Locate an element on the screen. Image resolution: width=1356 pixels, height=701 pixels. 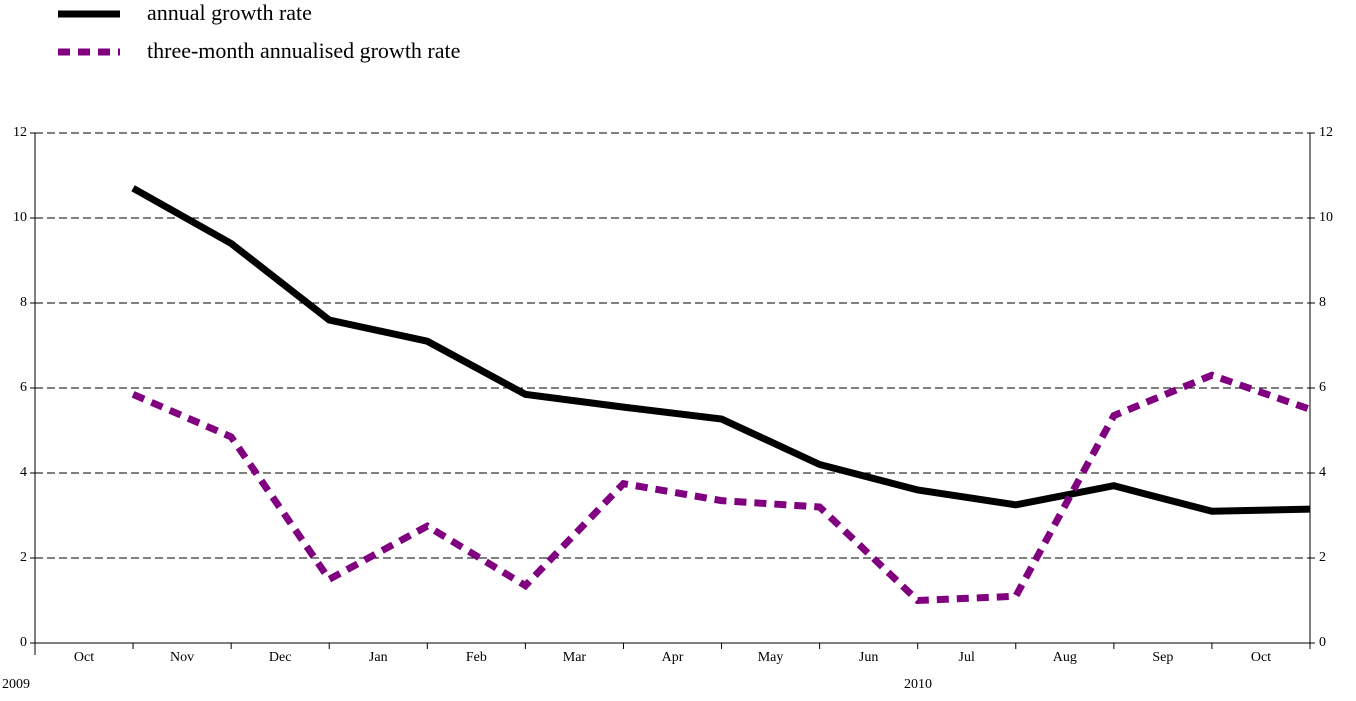
y-tick-label: 4 is located at coordinates (23, 472).